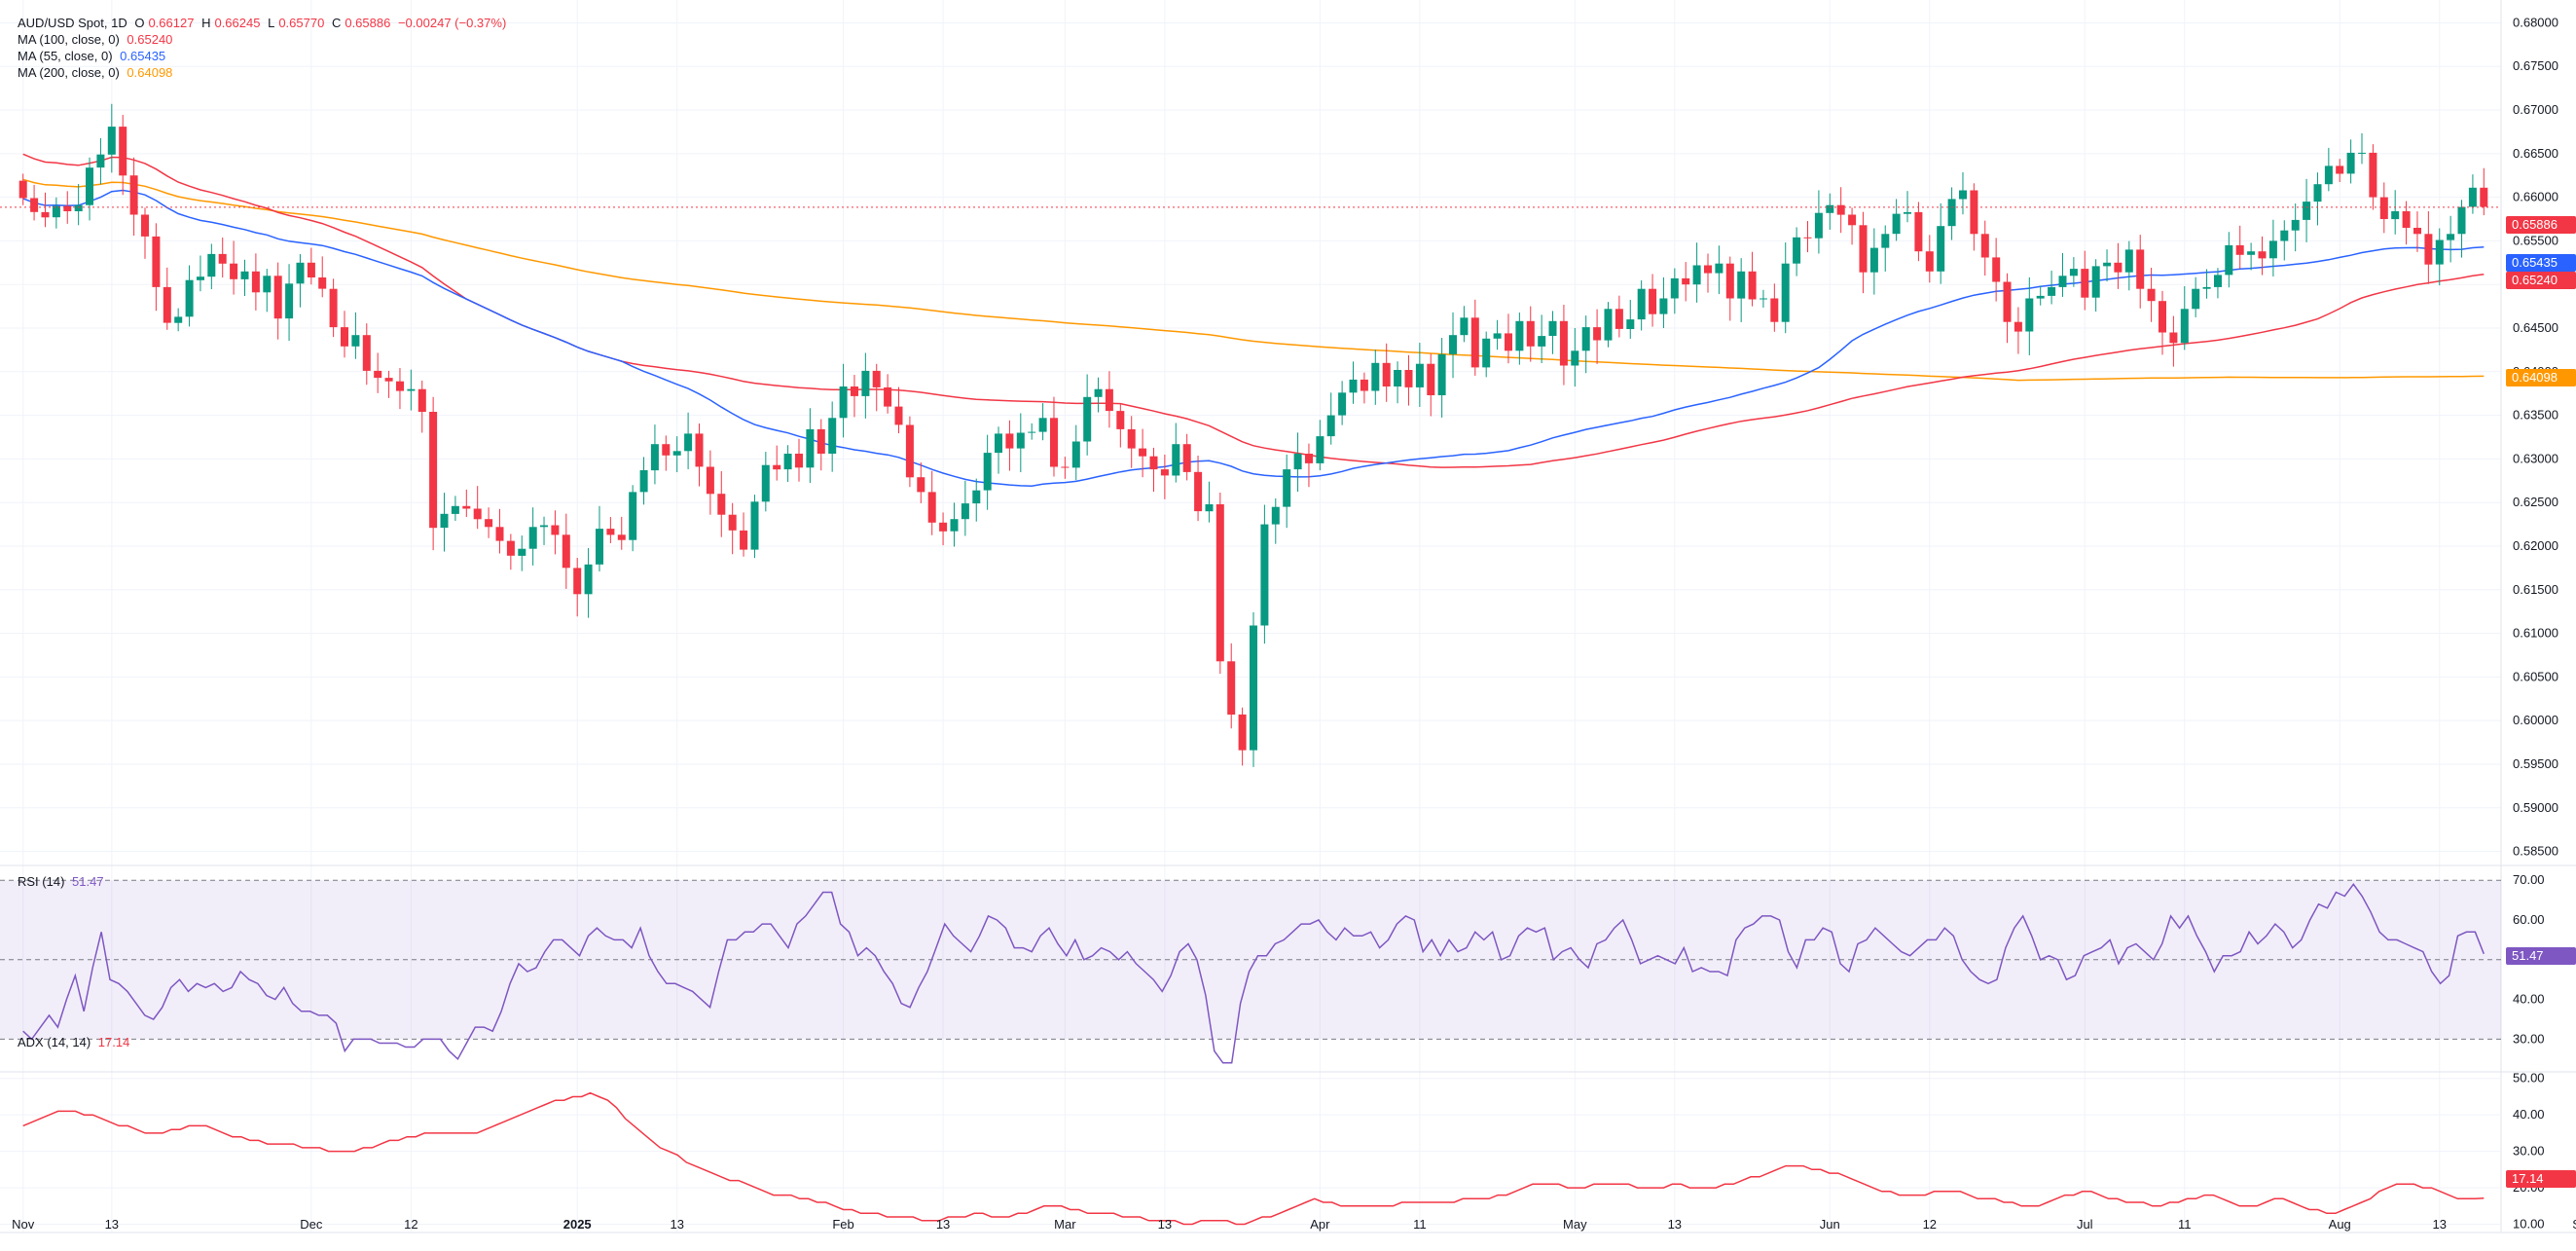  Describe the element at coordinates (2535, 502) in the screenshot. I see `price-axis-label: 0.62500` at that location.